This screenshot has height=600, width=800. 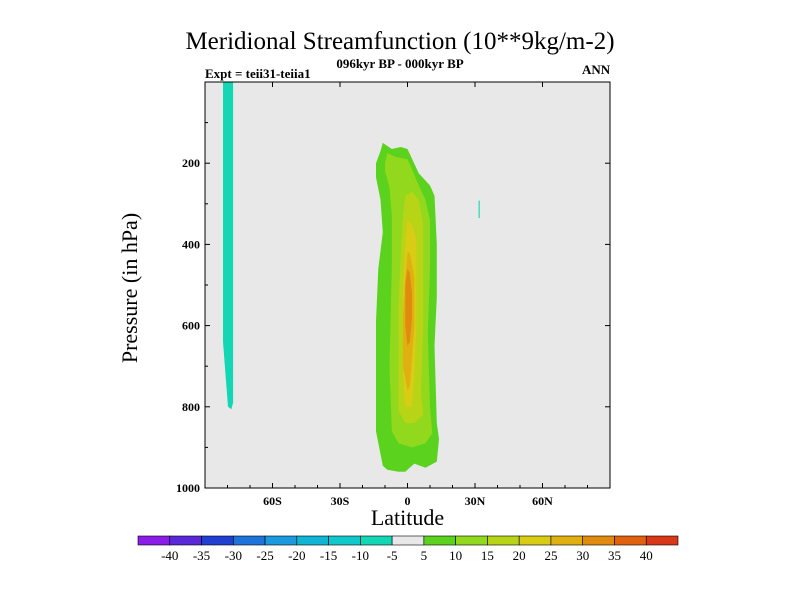 What do you see at coordinates (392, 555) in the screenshot?
I see `colorbar-label-7: -5` at bounding box center [392, 555].